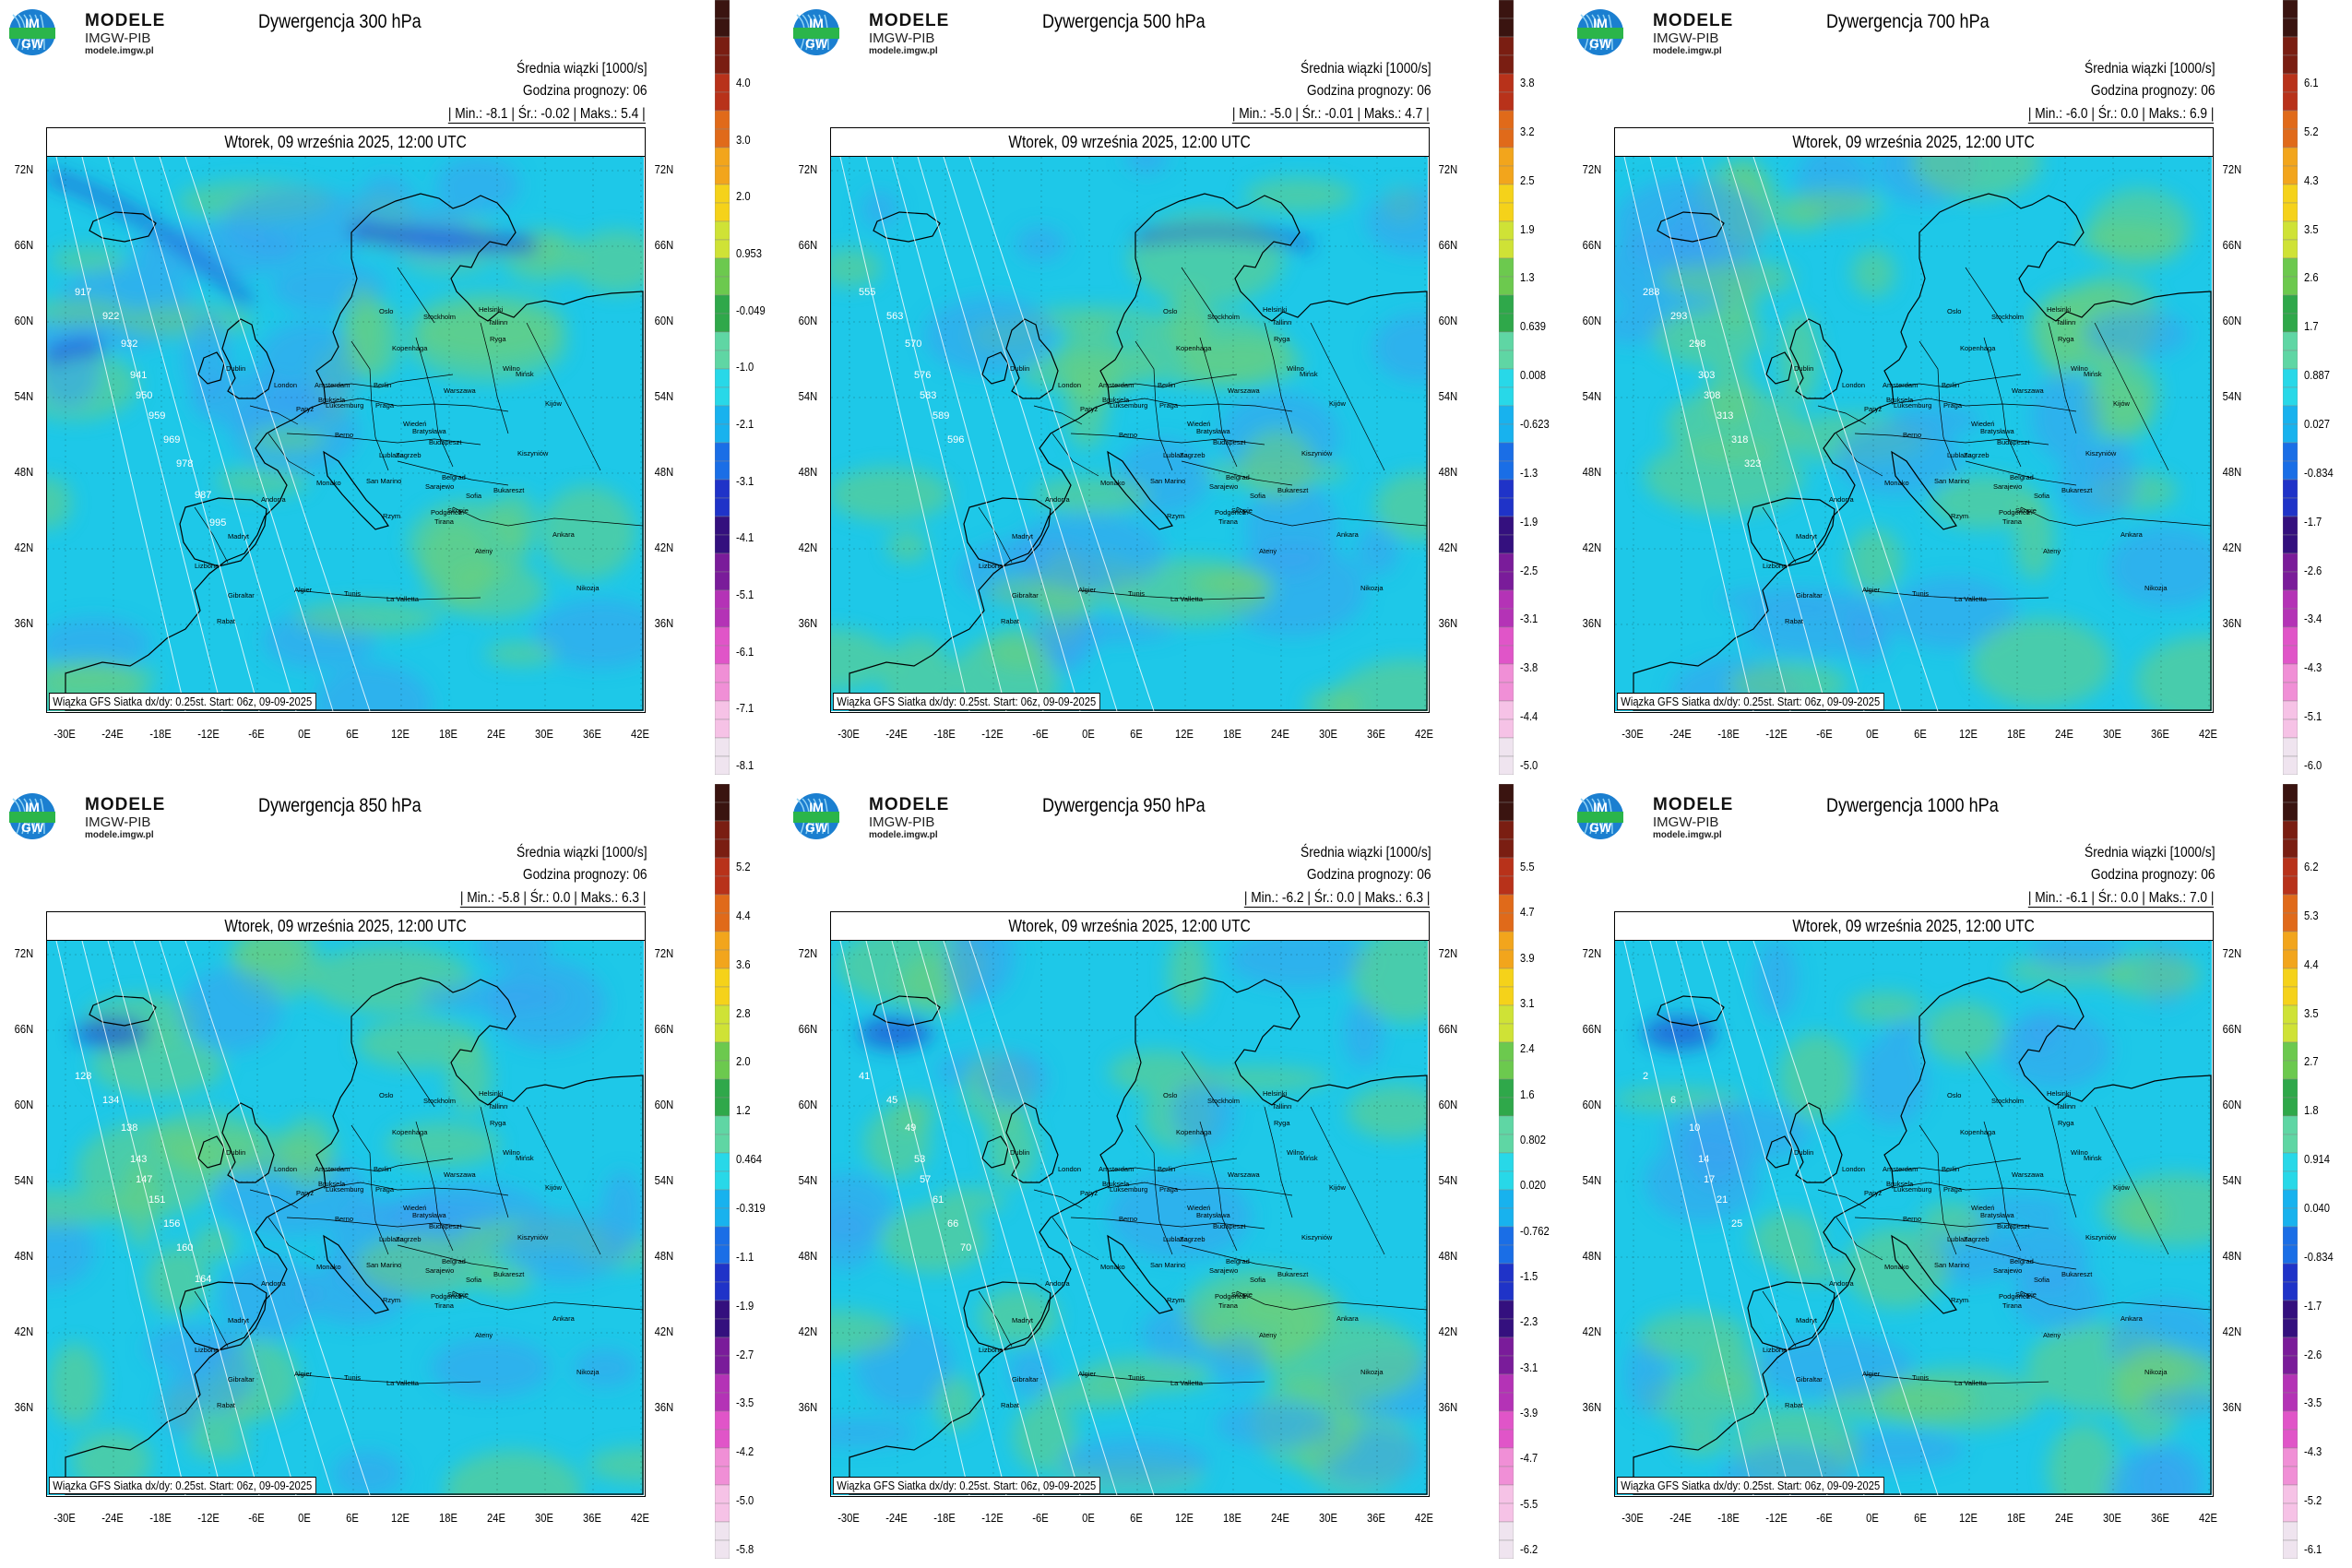 Image resolution: width=2352 pixels, height=1568 pixels. What do you see at coordinates (2311, 179) in the screenshot?
I see `colorbar-label: 4.3` at bounding box center [2311, 179].